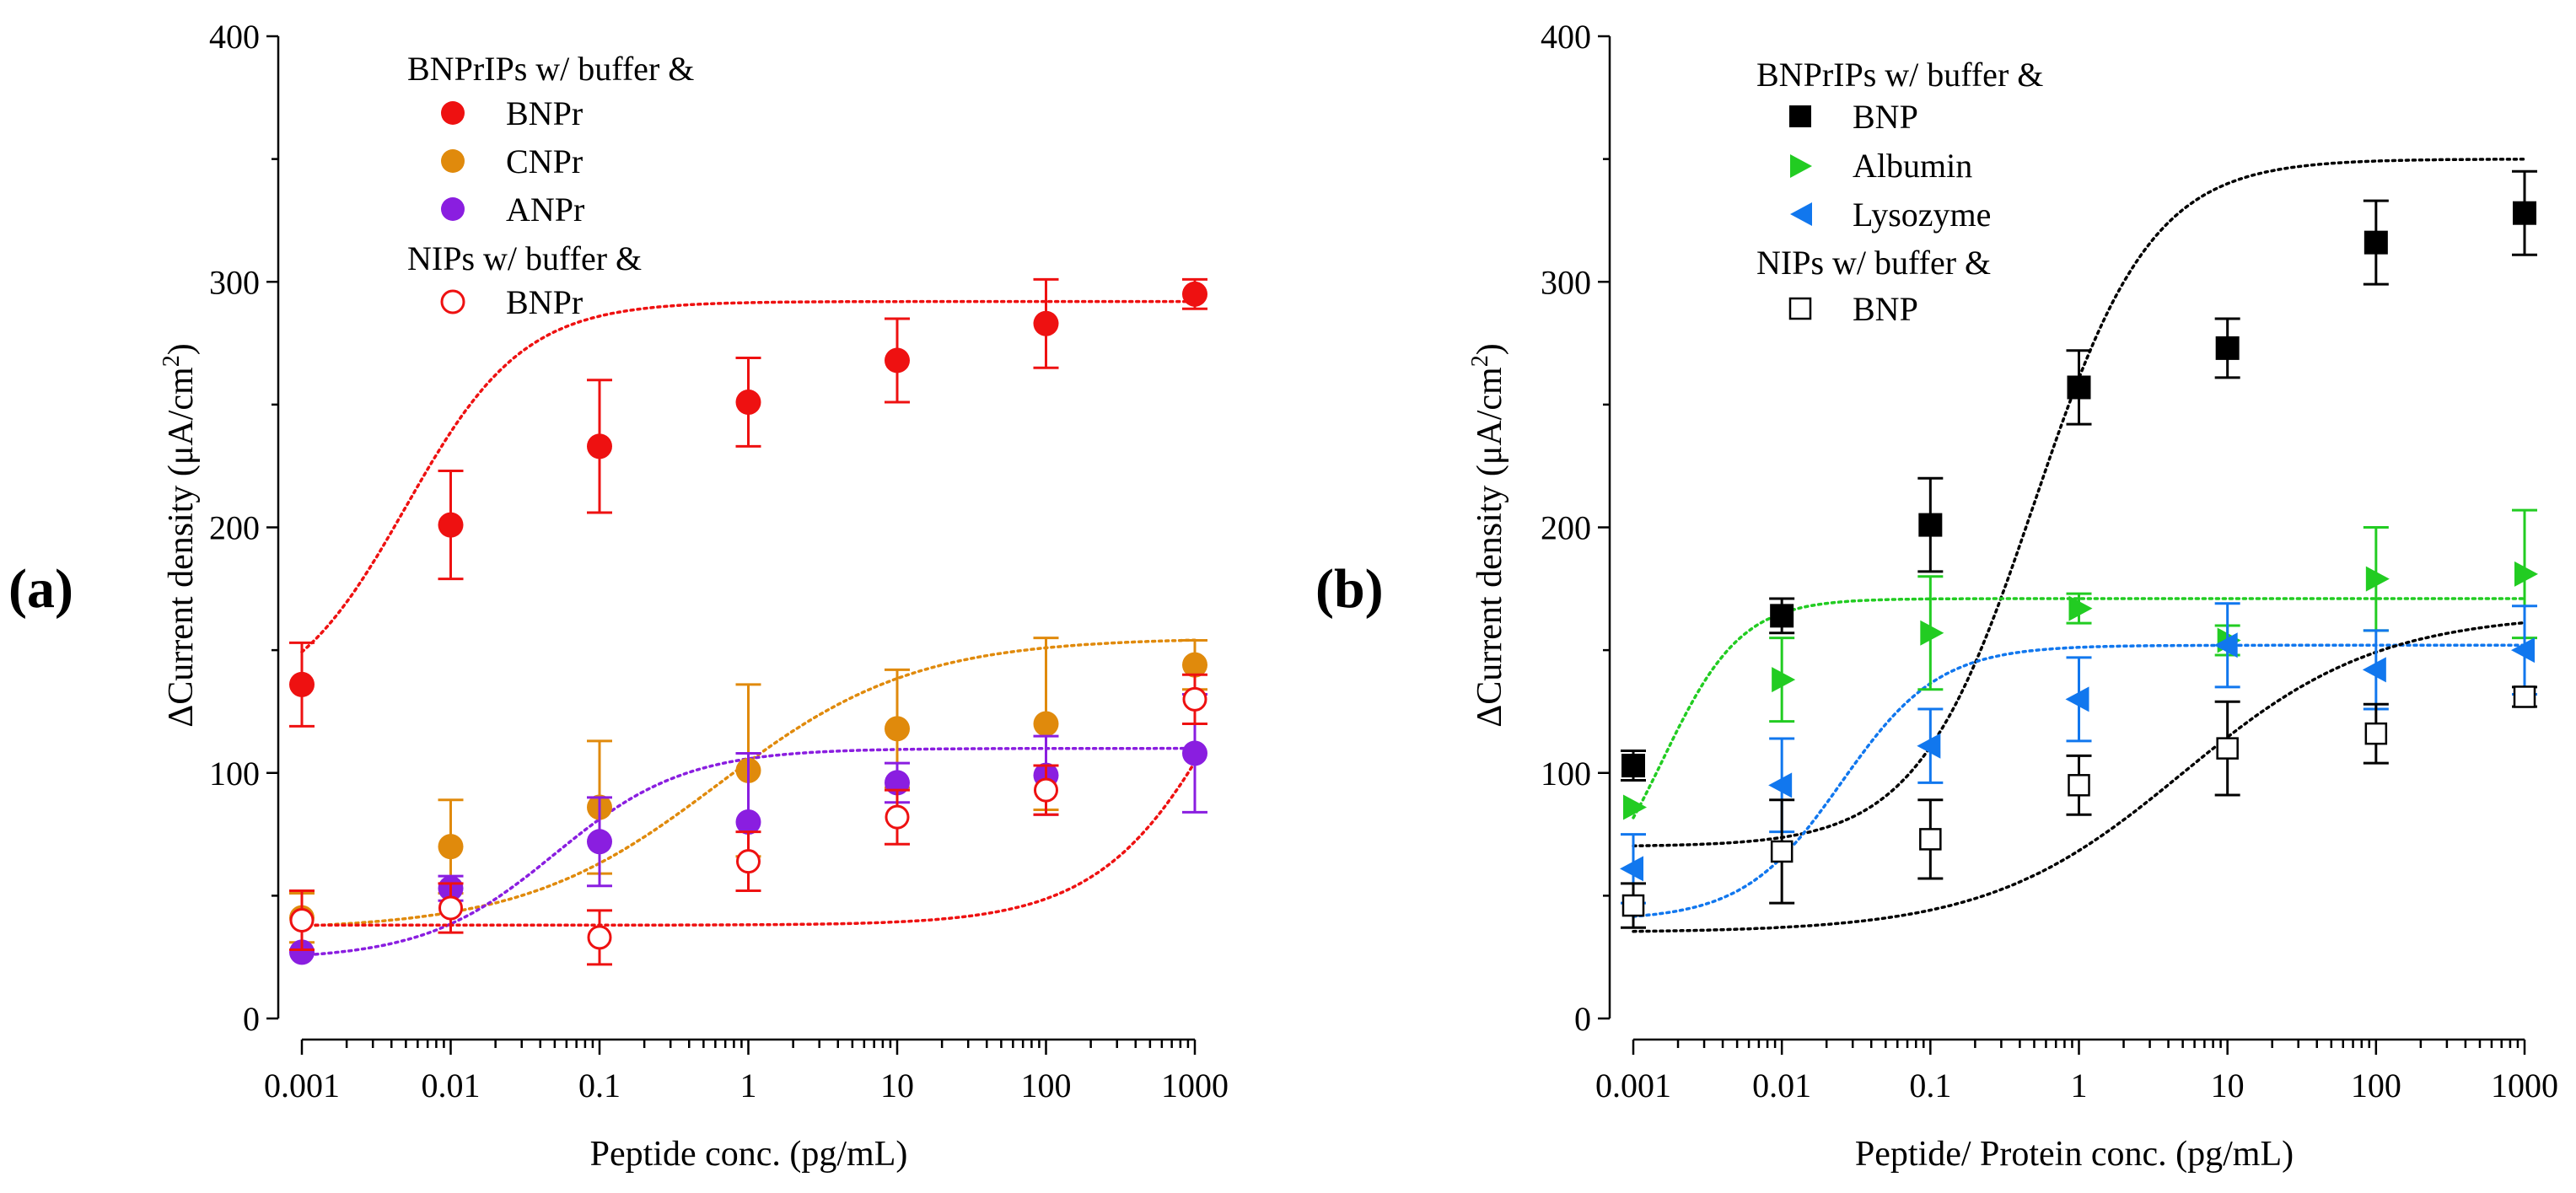 The width and height of the screenshot is (2576, 1193). What do you see at coordinates (302, 1085) in the screenshot?
I see `panel-a-x-tick-label: 0.001` at bounding box center [302, 1085].